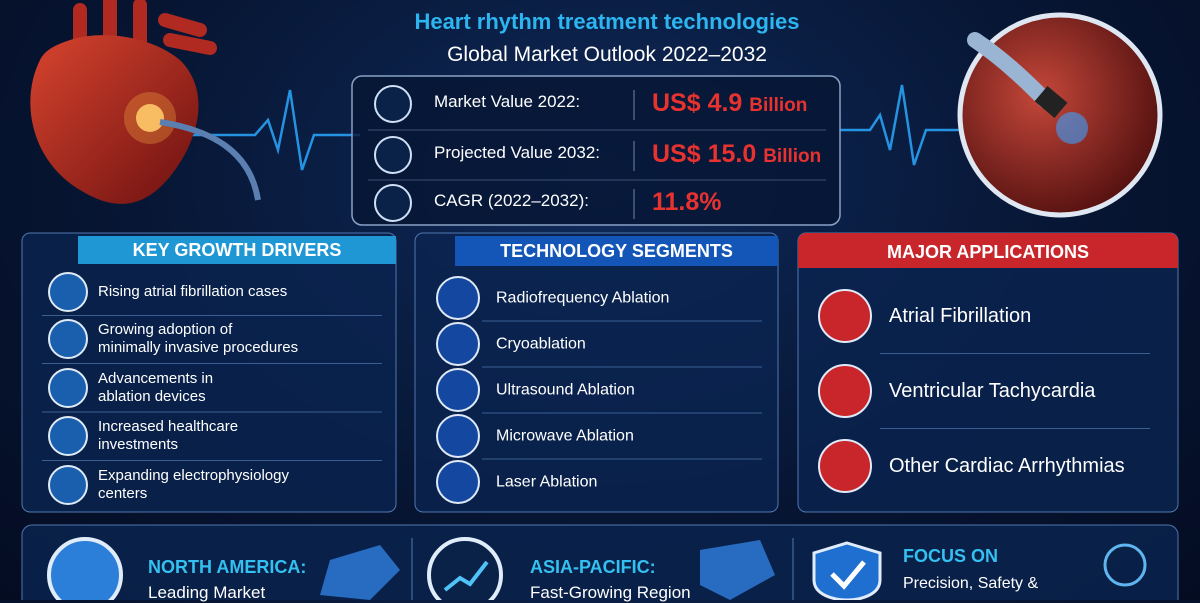 This screenshot has width=1200, height=603. What do you see at coordinates (145, 102) in the screenshot?
I see `heart-illustration` at bounding box center [145, 102].